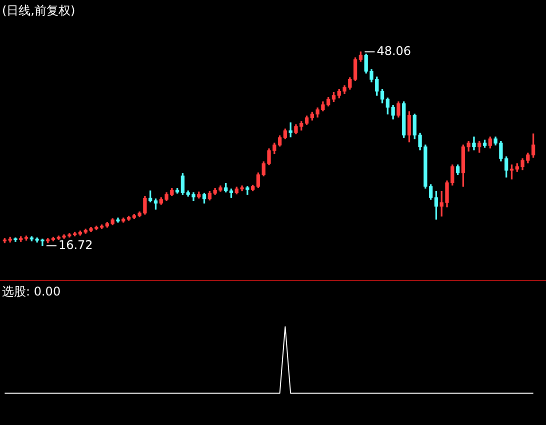  What do you see at coordinates (31, 291) in the screenshot?
I see `chart-title: 选股: 0.00` at bounding box center [31, 291].